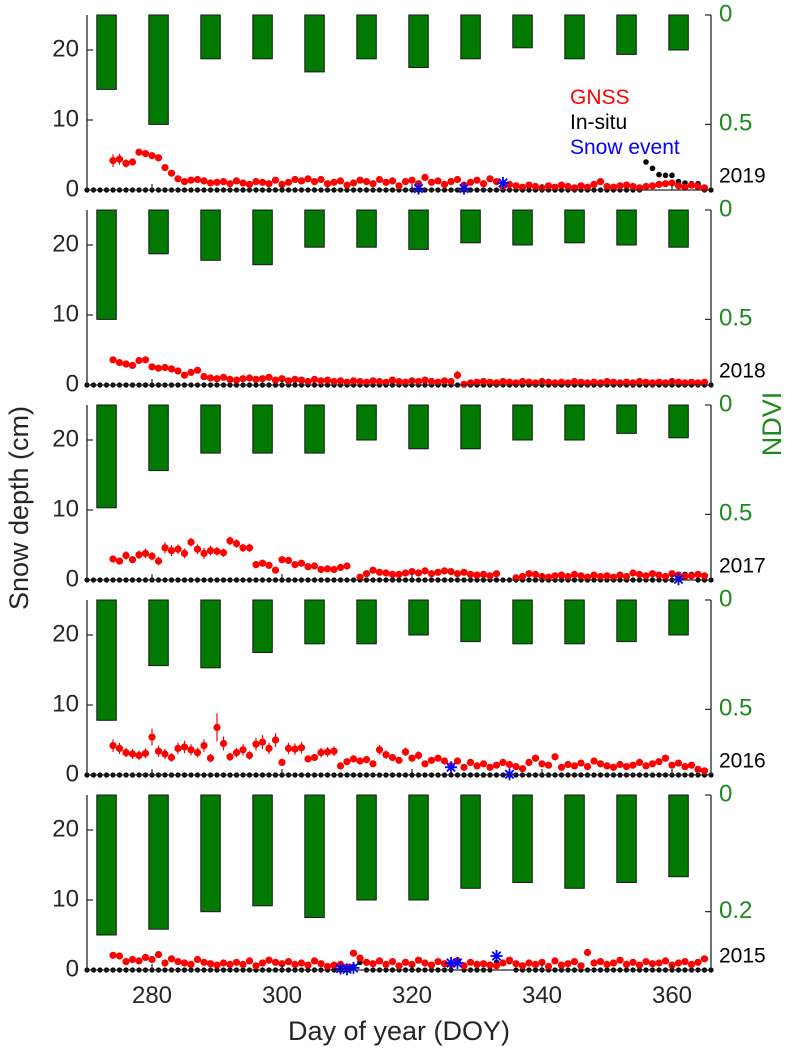 The height and width of the screenshot is (1055, 799). What do you see at coordinates (152, 995) in the screenshot?
I see `x-tick-label: 280` at bounding box center [152, 995].